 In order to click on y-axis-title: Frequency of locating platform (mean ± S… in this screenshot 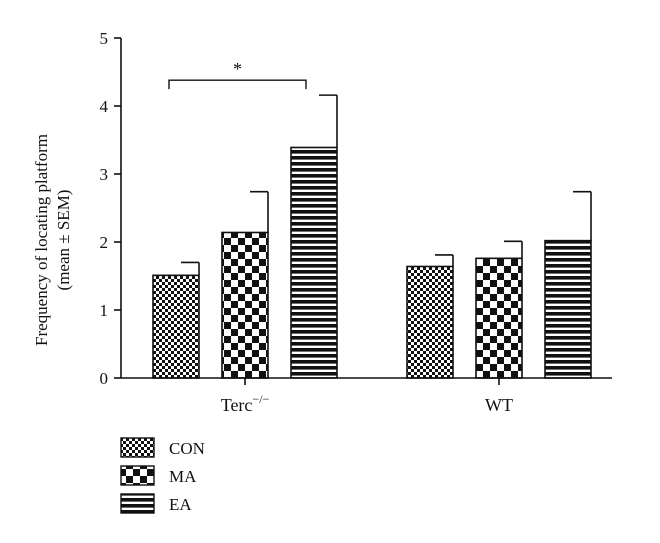, I will do `click(52, 240)`.